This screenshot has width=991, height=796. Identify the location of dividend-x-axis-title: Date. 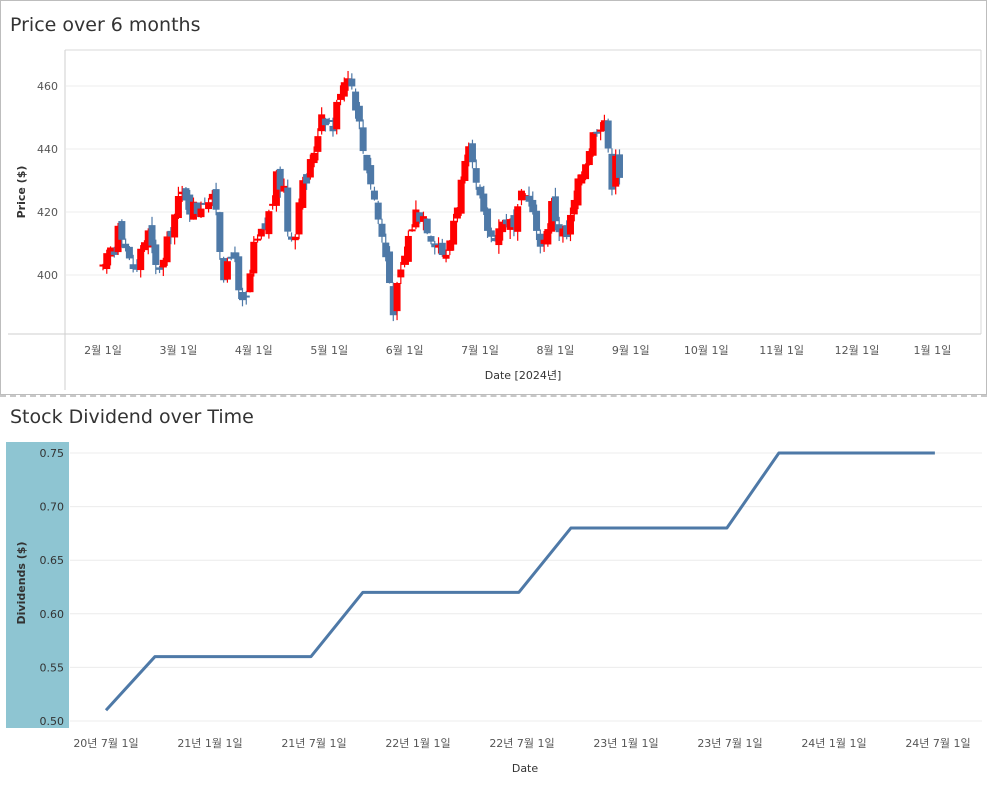
(525, 768).